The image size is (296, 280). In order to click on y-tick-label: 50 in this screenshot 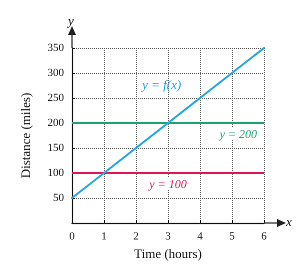, I will do `click(58, 198)`.